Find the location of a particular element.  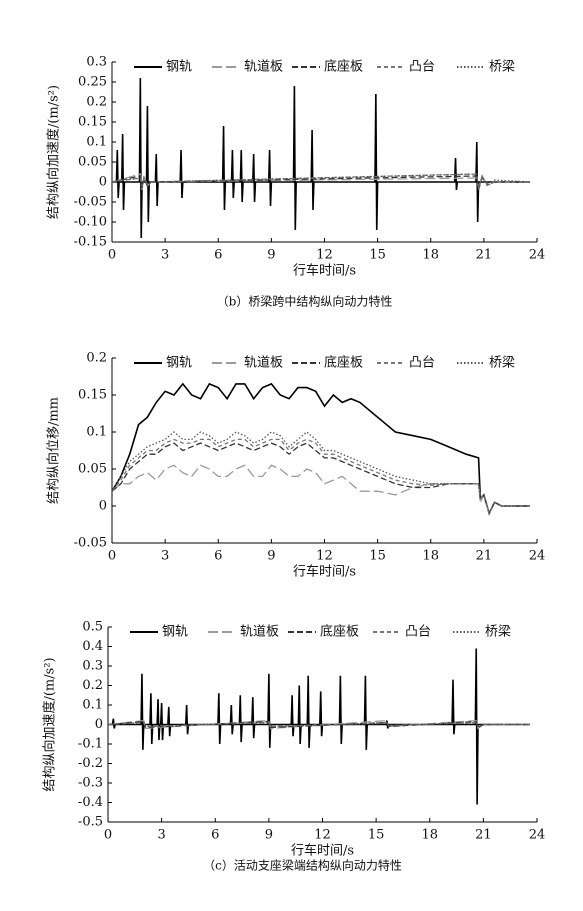

y-tick-label: -0.15 is located at coordinates (90, 242).